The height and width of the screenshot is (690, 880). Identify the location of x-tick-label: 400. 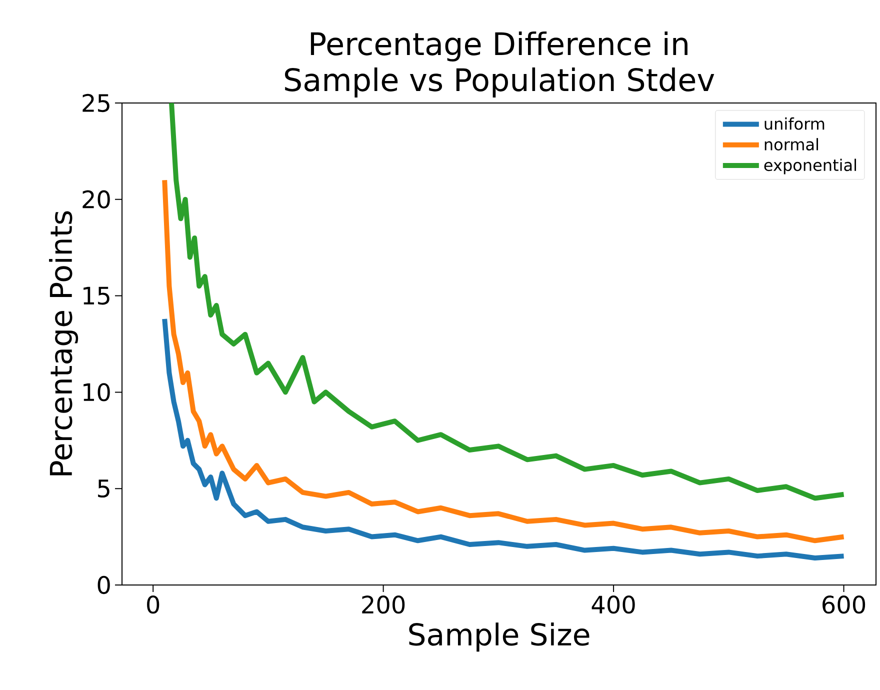
(613, 605).